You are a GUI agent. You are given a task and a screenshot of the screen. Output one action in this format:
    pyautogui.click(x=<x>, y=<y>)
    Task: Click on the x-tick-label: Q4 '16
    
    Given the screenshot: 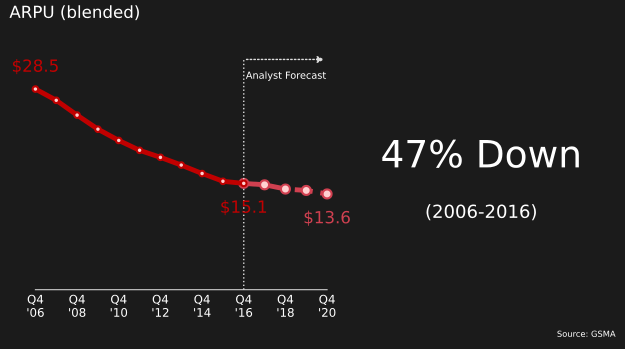 What is the action you would take?
    pyautogui.click(x=244, y=305)
    